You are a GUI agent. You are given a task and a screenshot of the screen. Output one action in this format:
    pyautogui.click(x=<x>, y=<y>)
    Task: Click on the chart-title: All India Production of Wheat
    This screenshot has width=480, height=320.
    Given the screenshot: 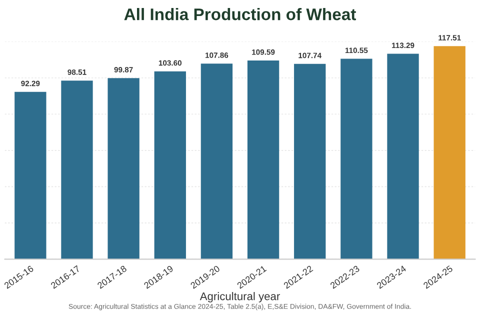 What is the action you would take?
    pyautogui.click(x=240, y=14)
    